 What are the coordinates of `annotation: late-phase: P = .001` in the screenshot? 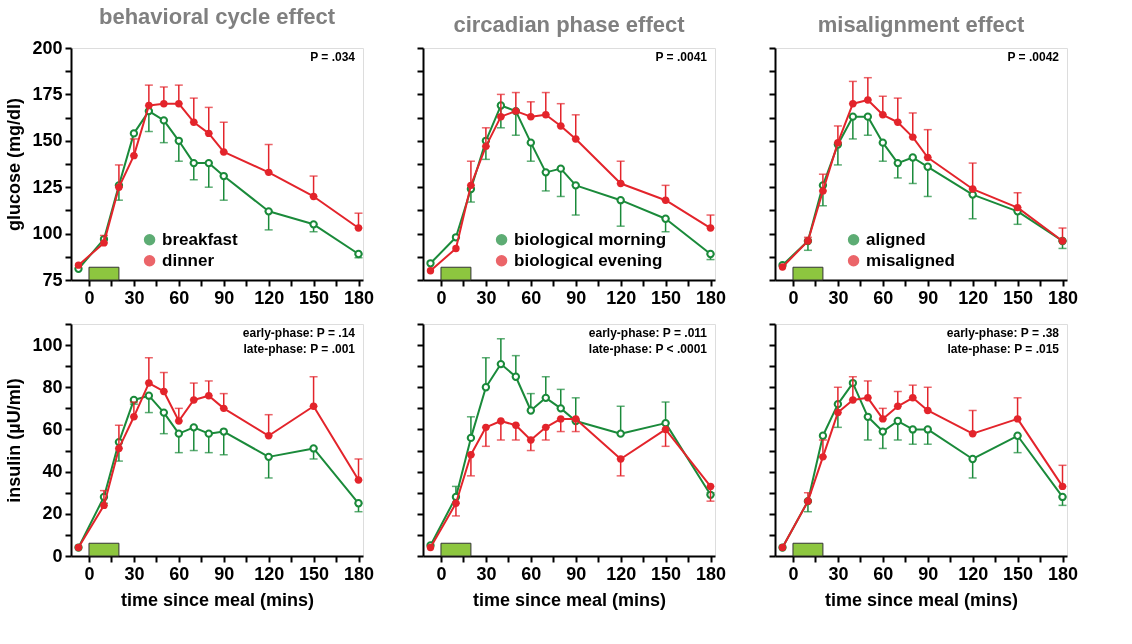 It's located at (299, 349).